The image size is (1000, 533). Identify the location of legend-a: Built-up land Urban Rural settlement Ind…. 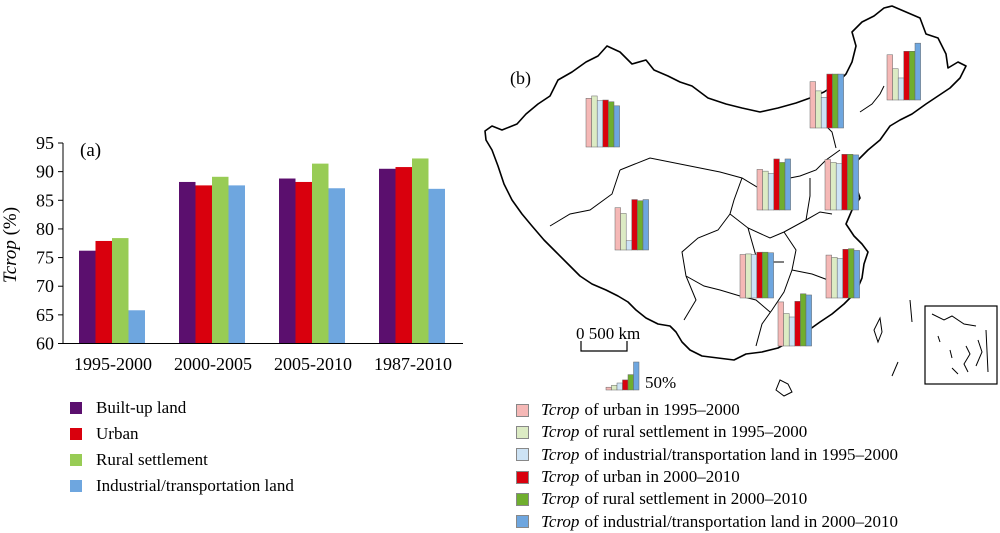
(181, 447).